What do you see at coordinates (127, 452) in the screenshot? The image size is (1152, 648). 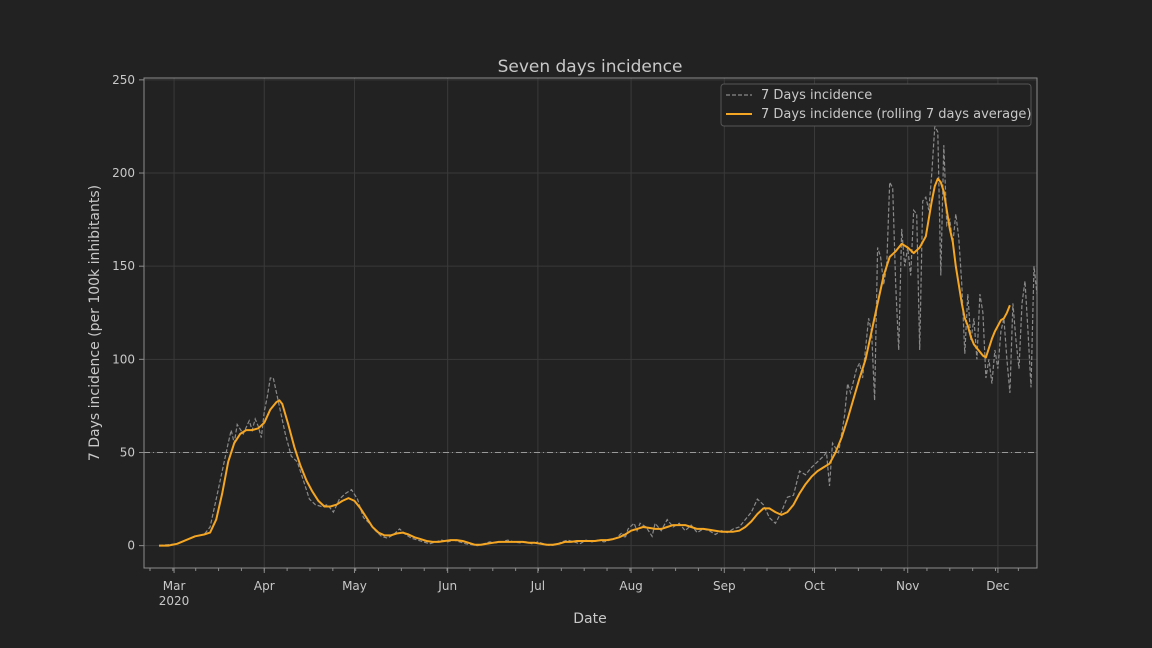 I see `y-tick-label: 50` at bounding box center [127, 452].